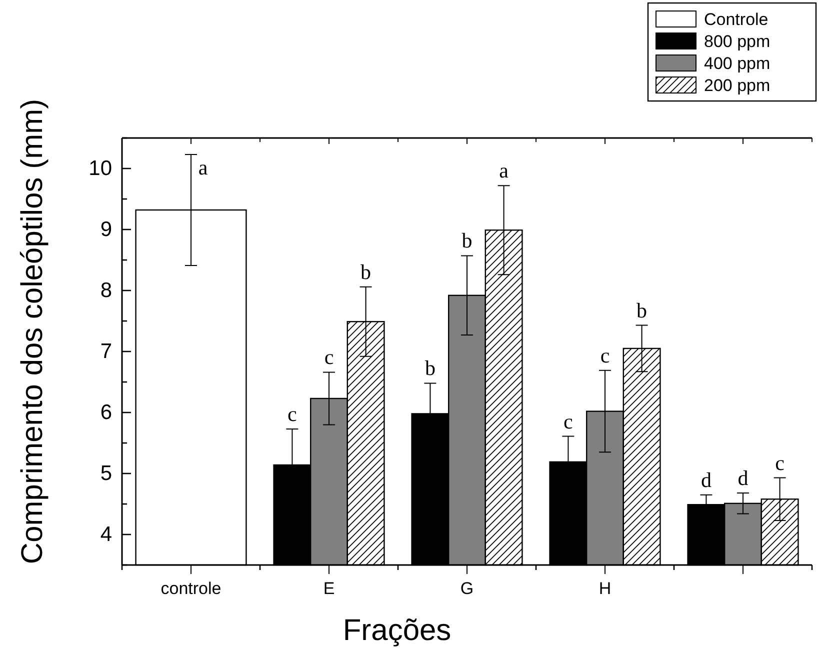 This screenshot has height=653, width=818. Describe the element at coordinates (605, 588) in the screenshot. I see `x-tick-label: H` at that location.